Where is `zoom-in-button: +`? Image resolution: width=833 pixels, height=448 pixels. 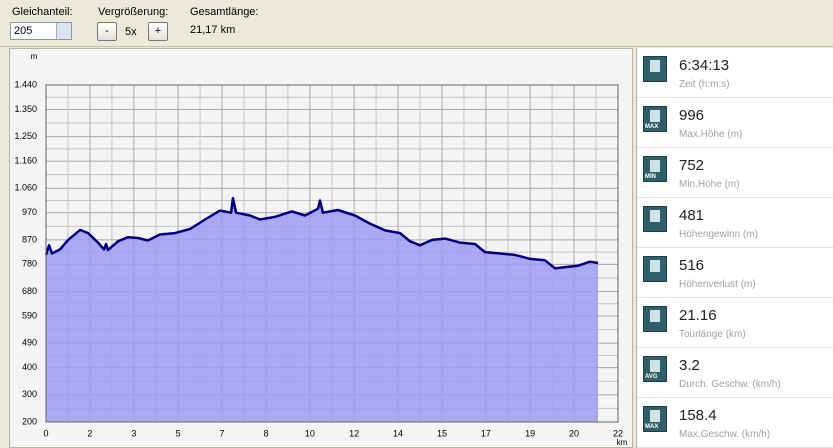
zoom-in-button: + is located at coordinates (158, 31).